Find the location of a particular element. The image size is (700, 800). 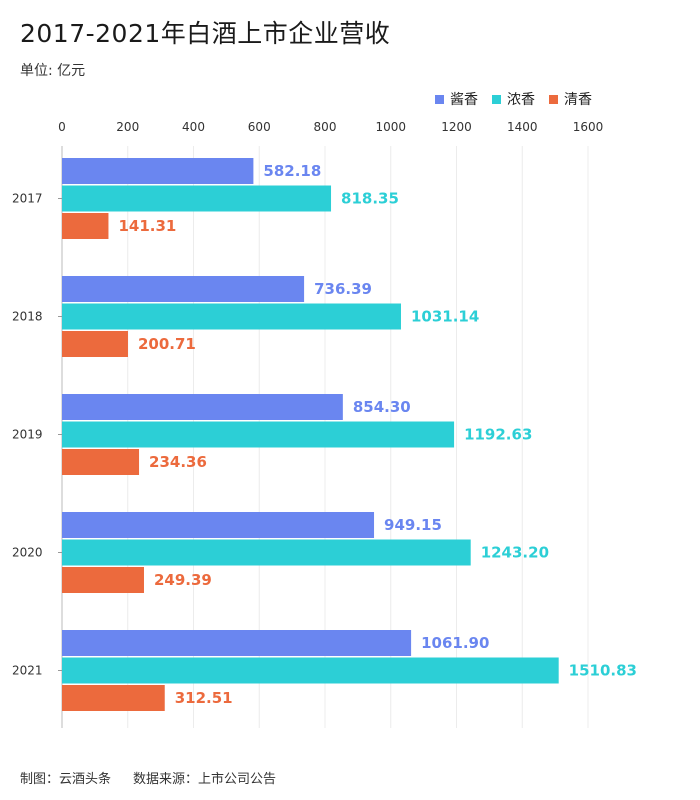

x-tick-label-200: 200 is located at coordinates (127, 127).